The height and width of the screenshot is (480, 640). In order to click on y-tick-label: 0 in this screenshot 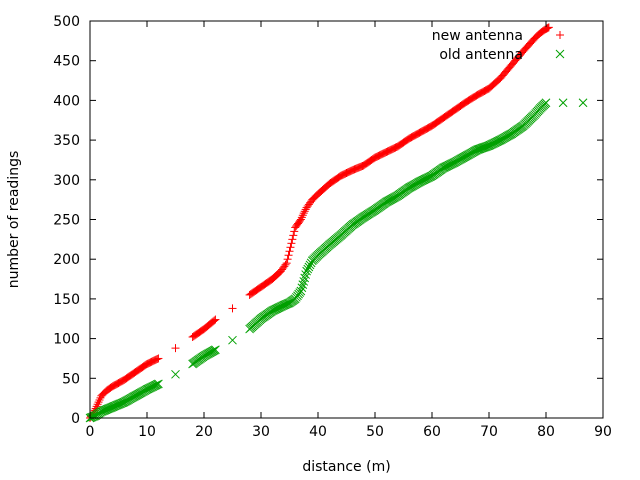, I will do `click(75, 419)`.